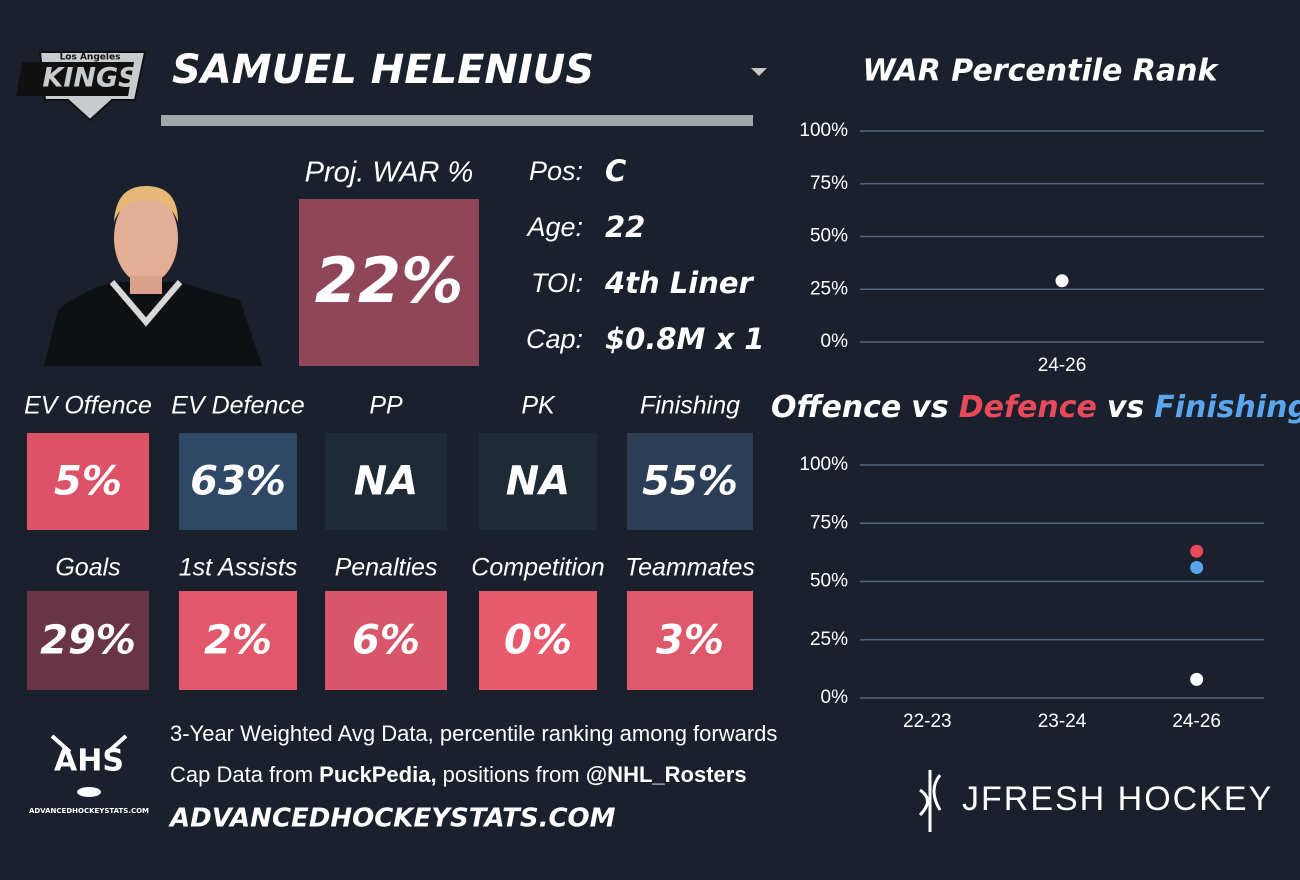 The width and height of the screenshot is (1300, 880). I want to click on tile-label: Competition, so click(537, 568).